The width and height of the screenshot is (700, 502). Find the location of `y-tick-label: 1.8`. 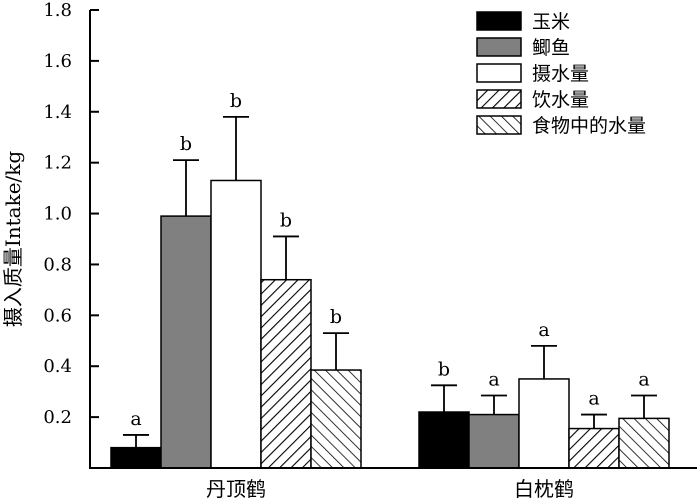

y-tick-label: 1.8 is located at coordinates (57, 10).